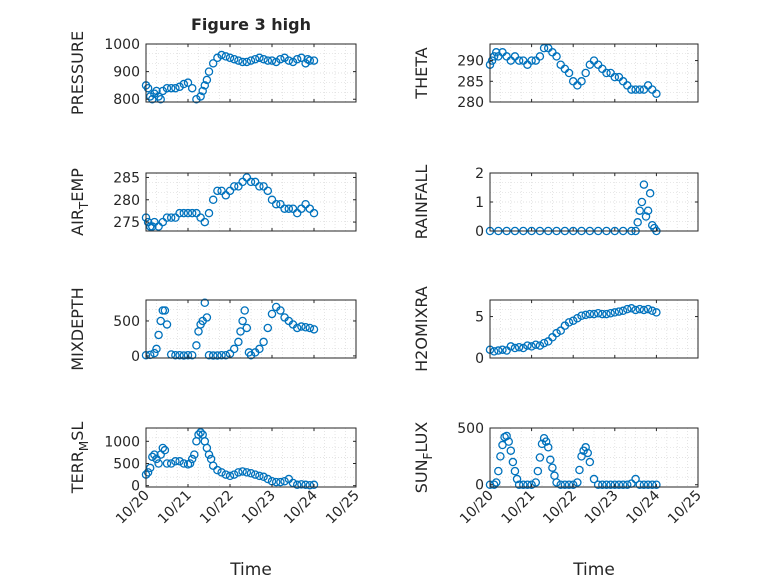 The height and width of the screenshot is (583, 778). Describe the element at coordinates (479, 174) in the screenshot. I see `y-tick-label: 2` at that location.